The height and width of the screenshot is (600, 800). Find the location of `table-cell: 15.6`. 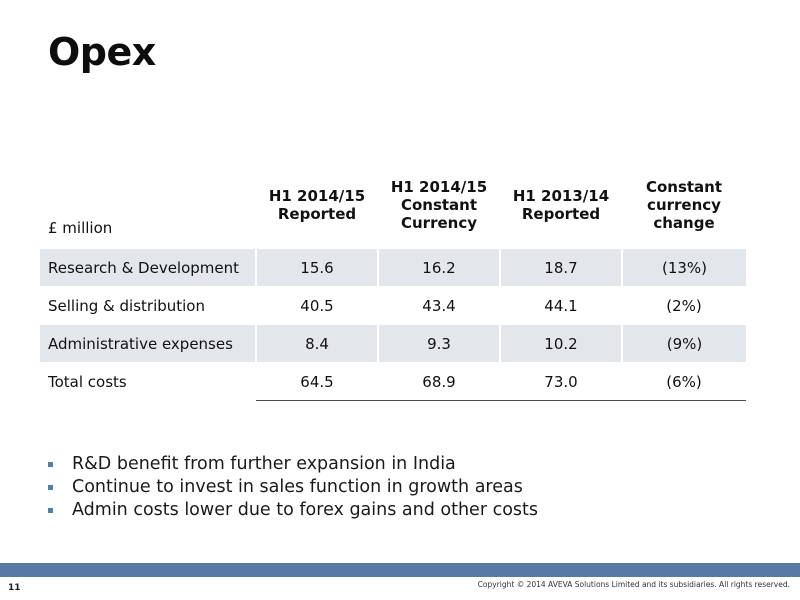

table-cell: 15.6 is located at coordinates (316, 268).